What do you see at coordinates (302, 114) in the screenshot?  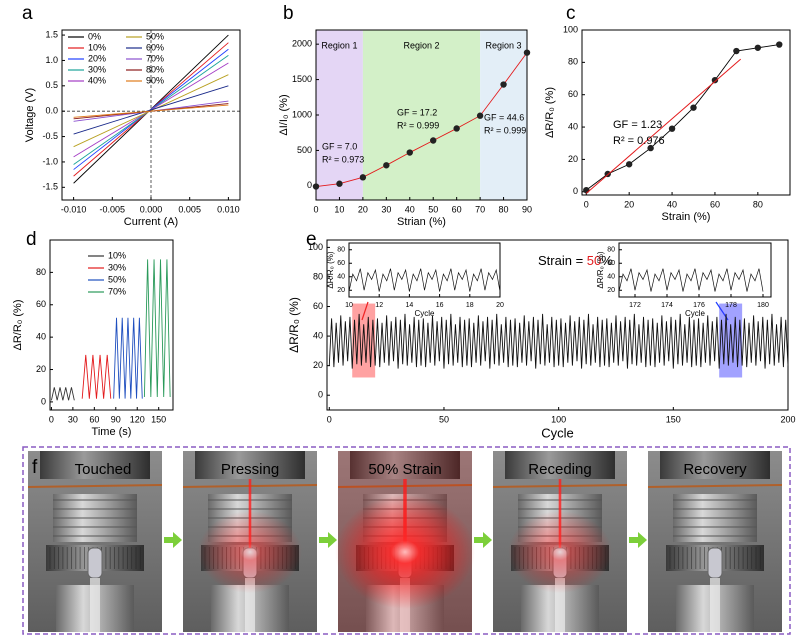 I see `y-tick-label: 1000` at bounding box center [302, 114].